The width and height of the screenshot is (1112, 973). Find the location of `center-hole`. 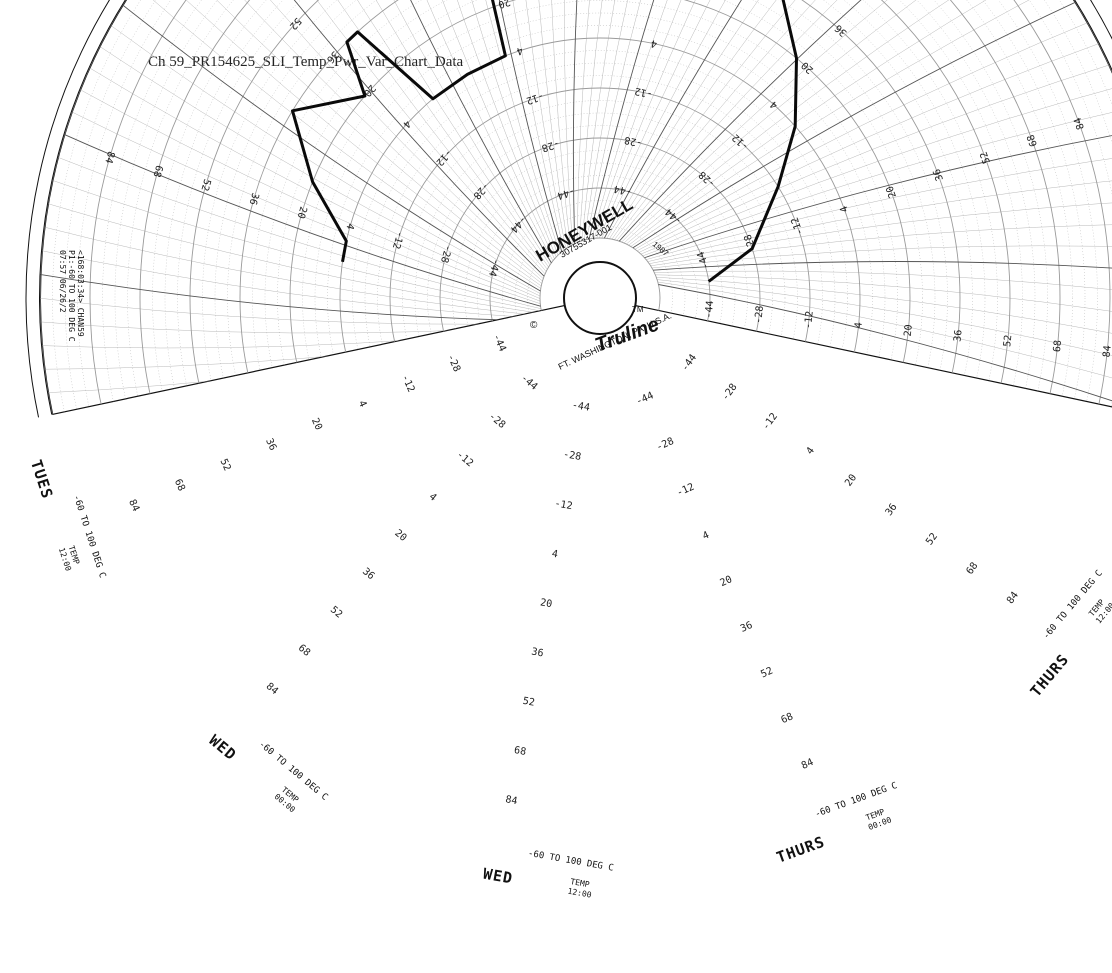

center-hole is located at coordinates (600, 298).